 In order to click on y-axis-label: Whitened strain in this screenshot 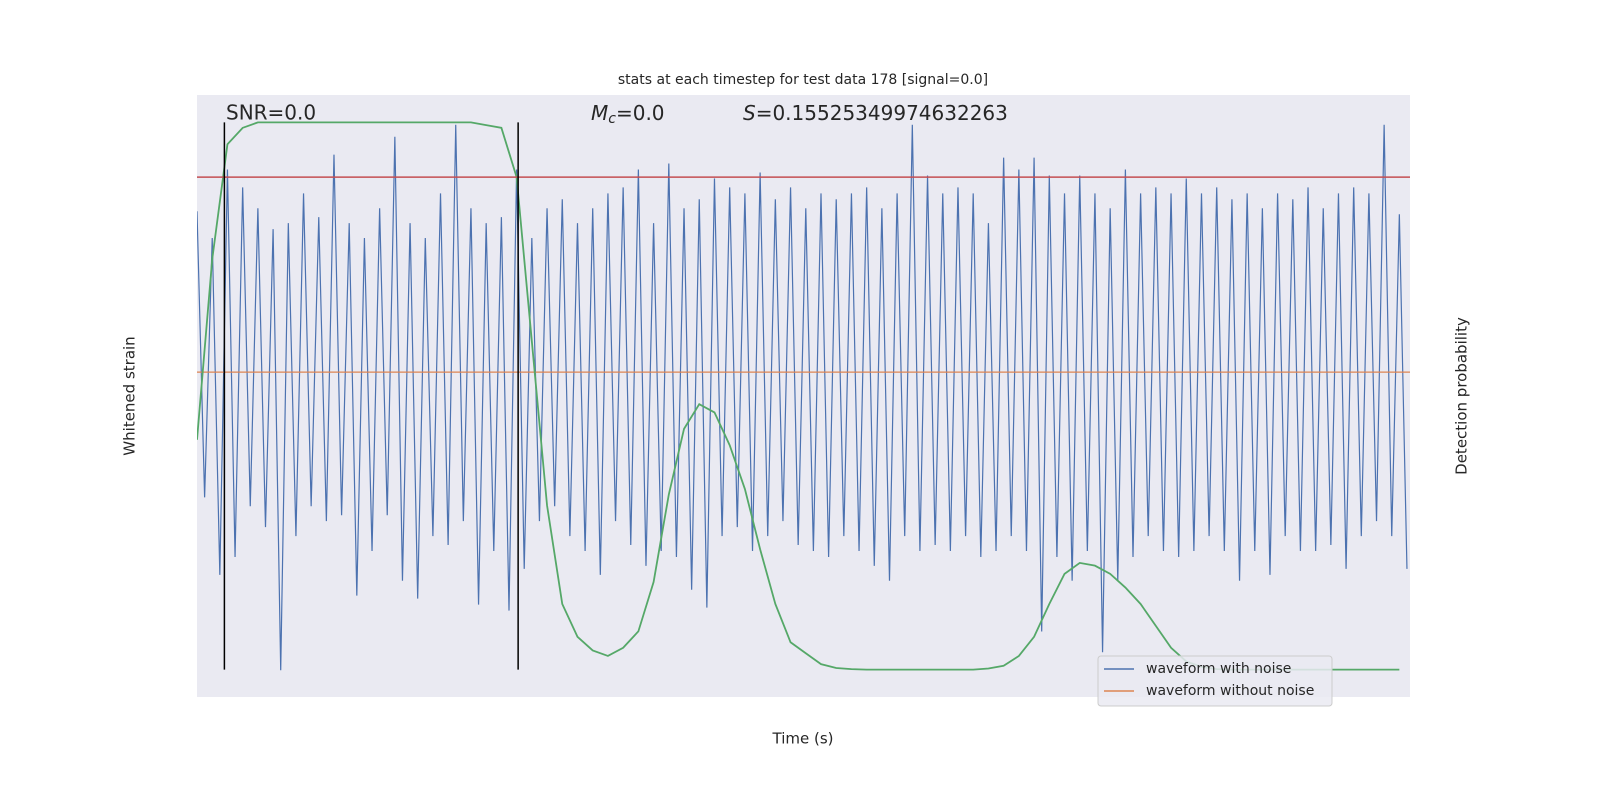, I will do `click(130, 395)`.